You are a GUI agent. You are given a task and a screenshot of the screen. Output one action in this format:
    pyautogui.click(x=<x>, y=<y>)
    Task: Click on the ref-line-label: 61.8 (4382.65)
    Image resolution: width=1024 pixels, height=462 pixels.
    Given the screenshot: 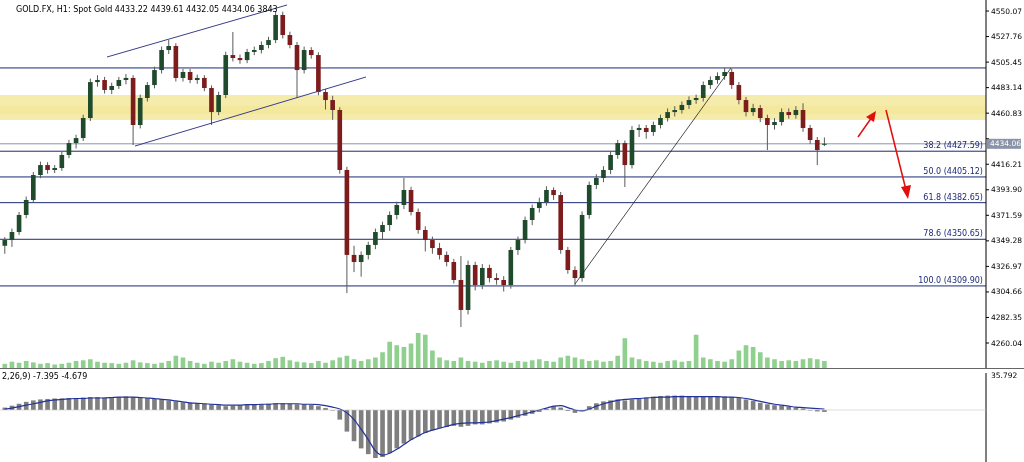 What is the action you would take?
    pyautogui.click(x=953, y=197)
    